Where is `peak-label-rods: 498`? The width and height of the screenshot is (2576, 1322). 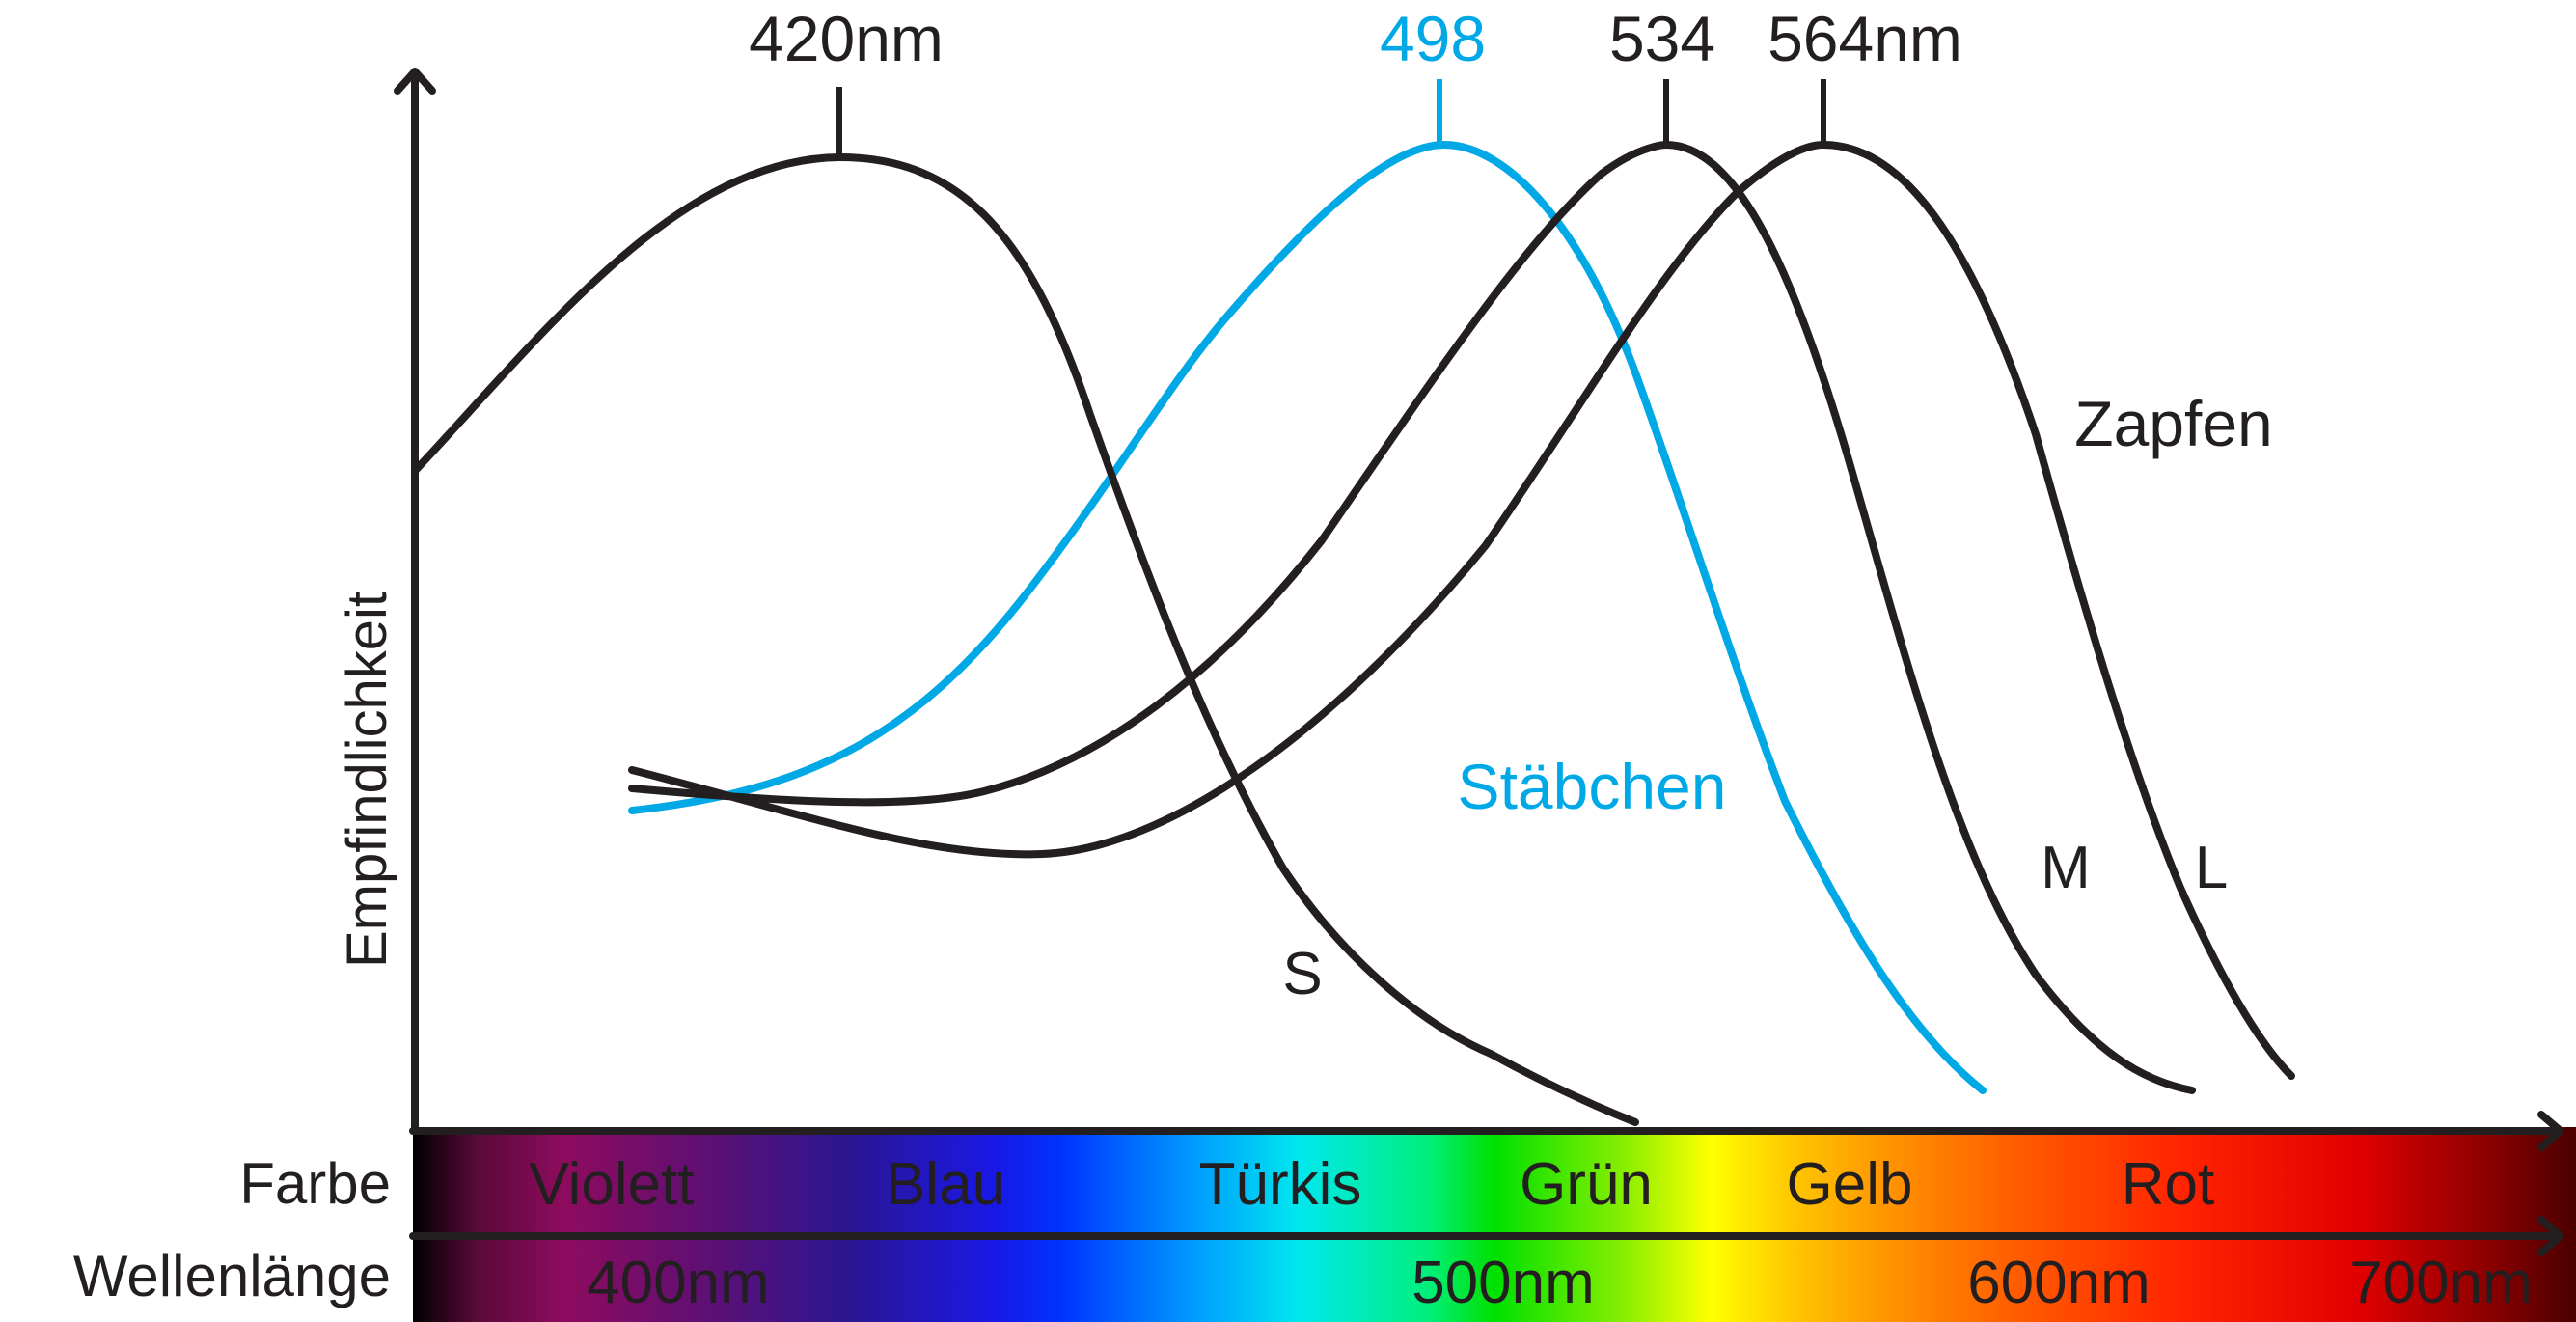
peak-label-rods: 498 is located at coordinates (1433, 38).